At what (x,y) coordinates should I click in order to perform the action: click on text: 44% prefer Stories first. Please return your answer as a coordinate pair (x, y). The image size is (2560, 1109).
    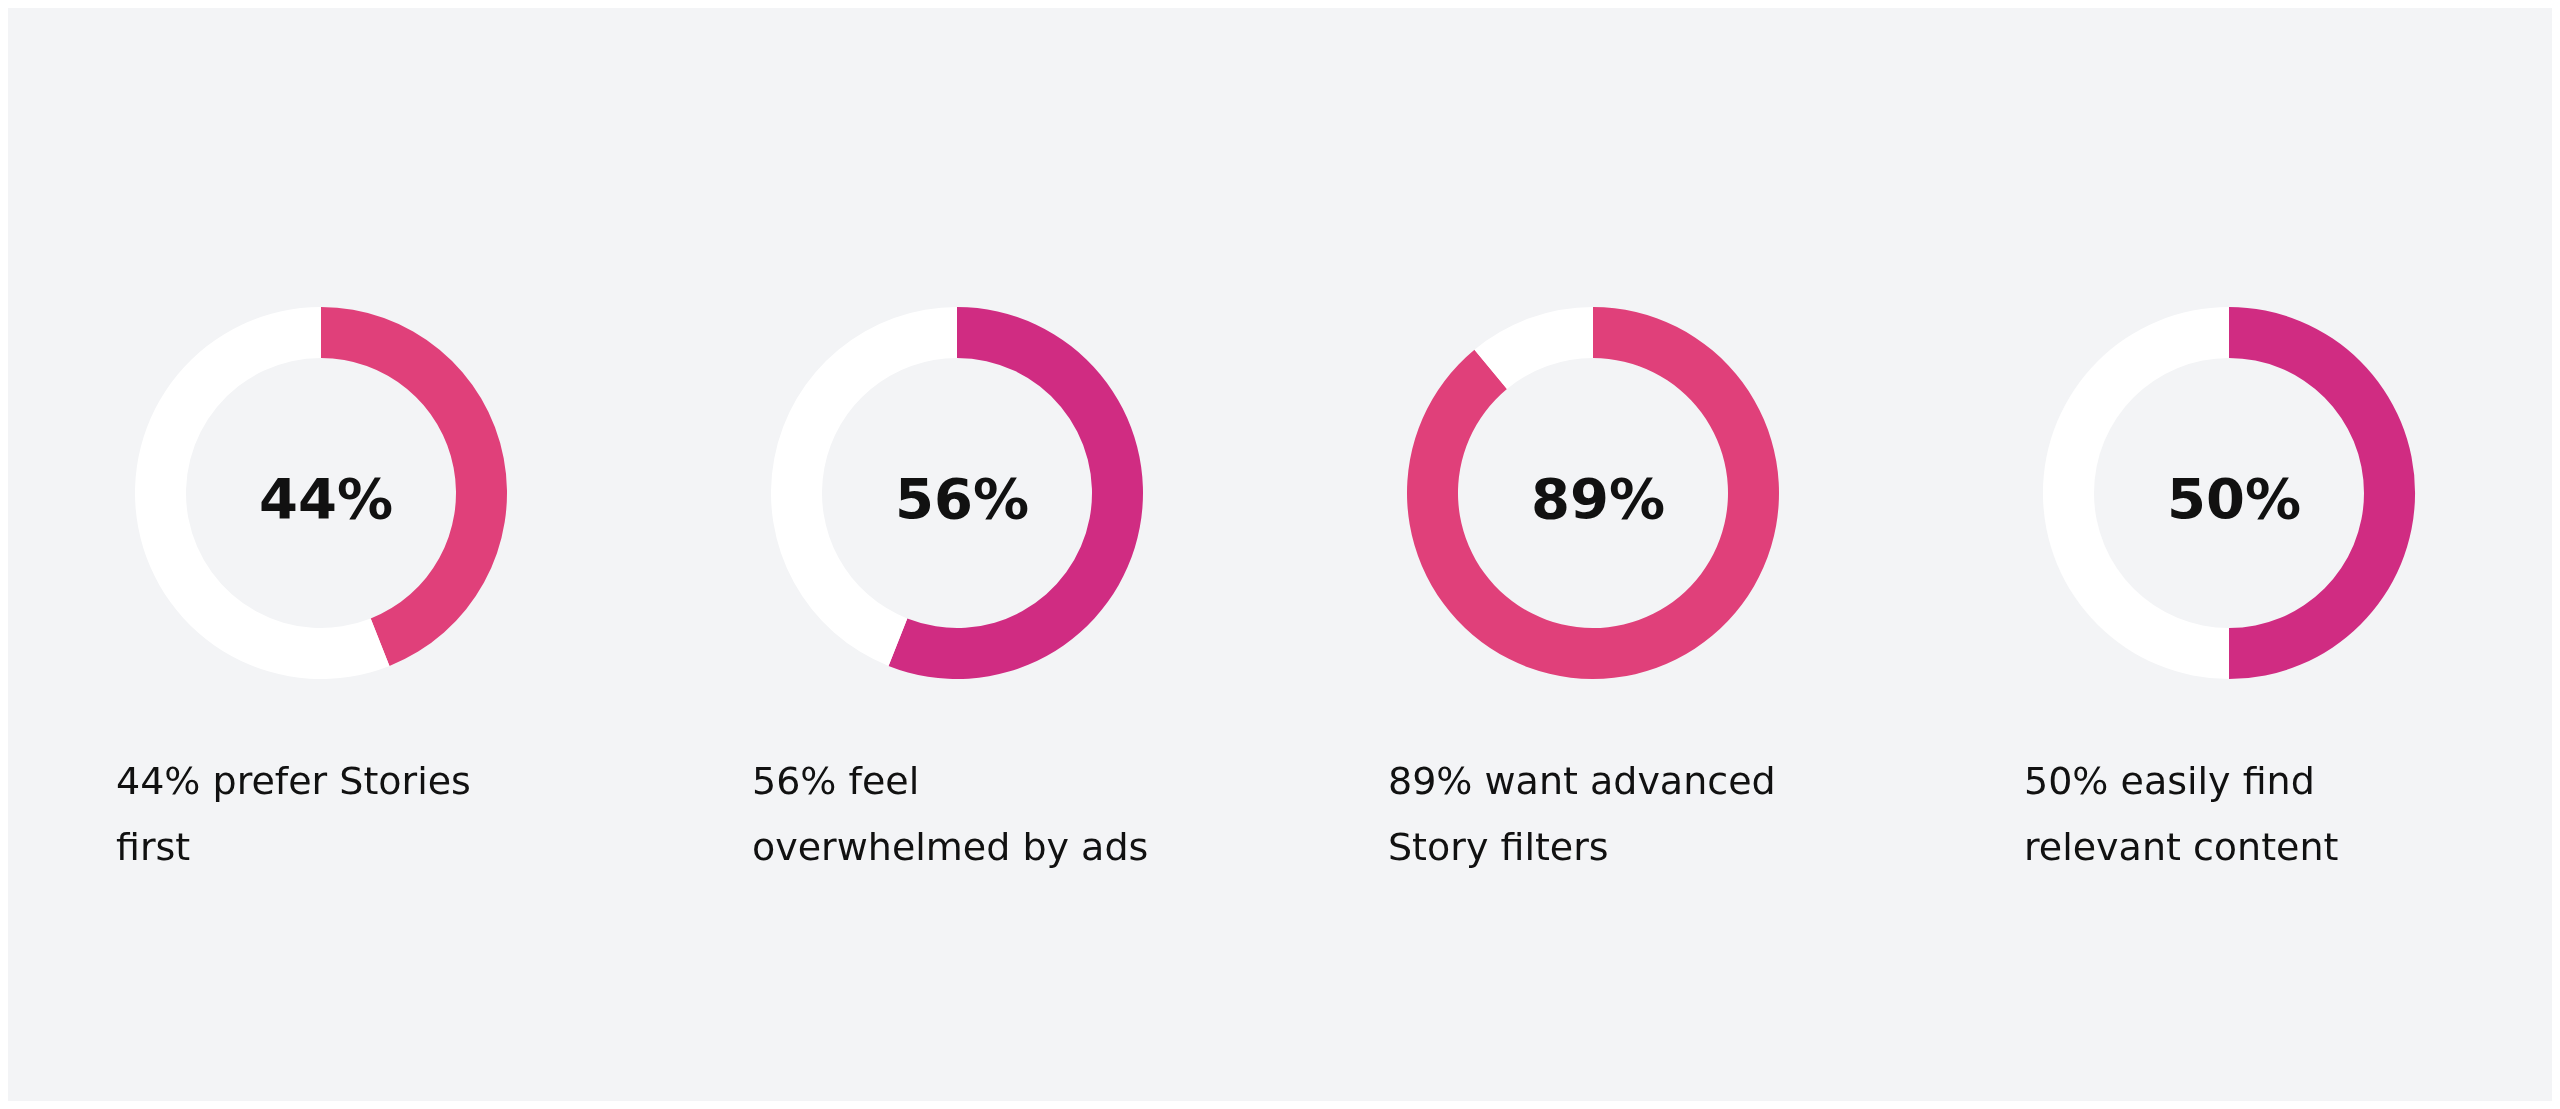
    Looking at the image, I should click on (299, 814).